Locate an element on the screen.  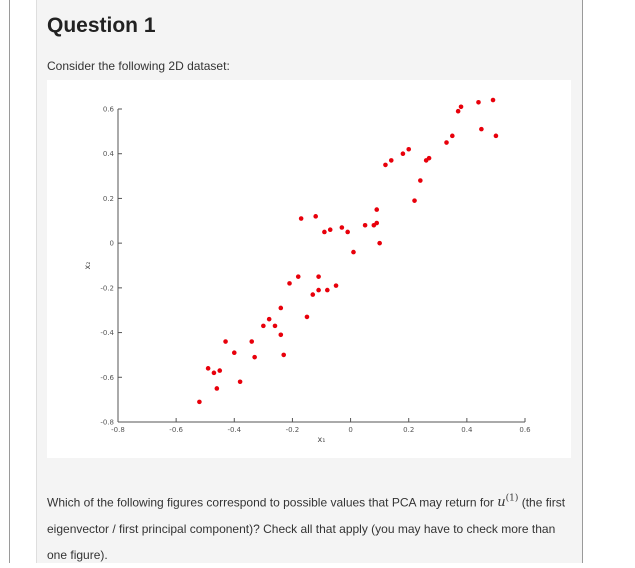
question-intro: Consider the following 2D dataset: is located at coordinates (138, 66).